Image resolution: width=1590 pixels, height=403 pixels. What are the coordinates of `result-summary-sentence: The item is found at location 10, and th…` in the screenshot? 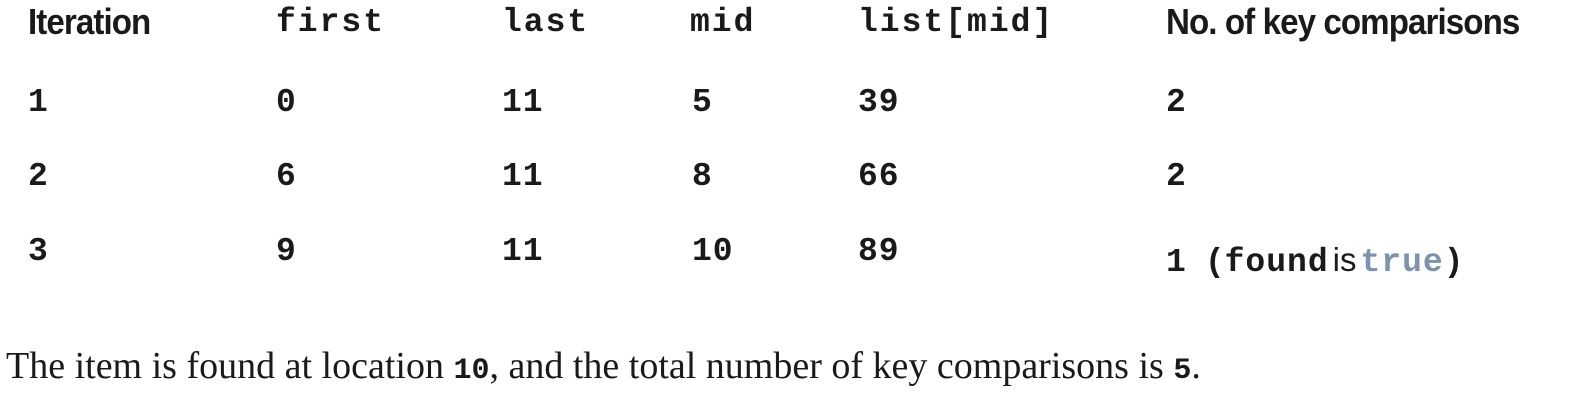 It's located at (603, 366).